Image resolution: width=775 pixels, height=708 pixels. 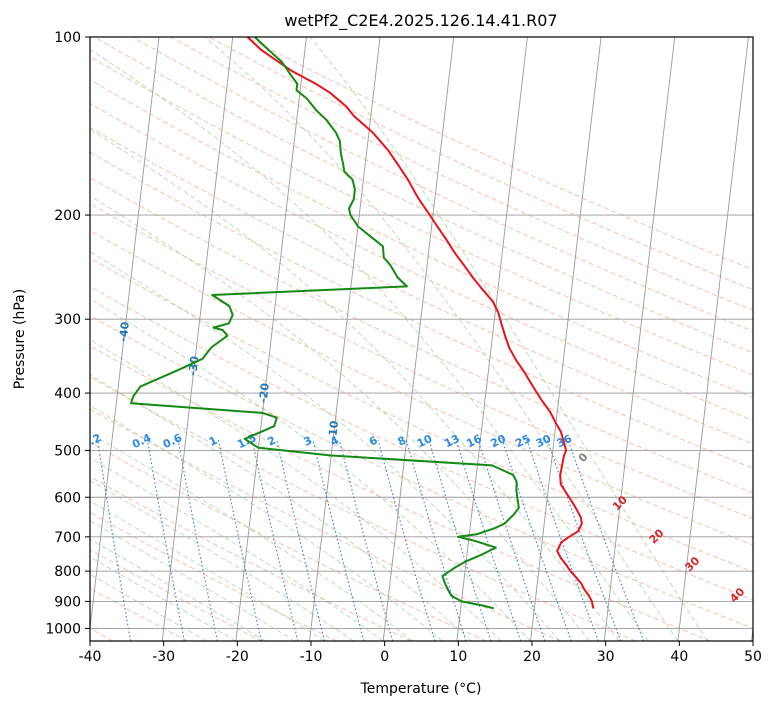 I want to click on isotherm-label: -40, so click(x=124, y=332).